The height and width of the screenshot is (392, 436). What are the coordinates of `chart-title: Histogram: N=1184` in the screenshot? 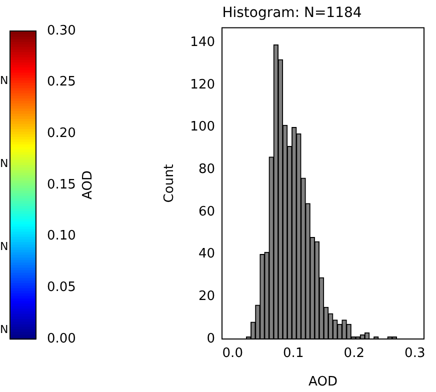 It's located at (292, 13).